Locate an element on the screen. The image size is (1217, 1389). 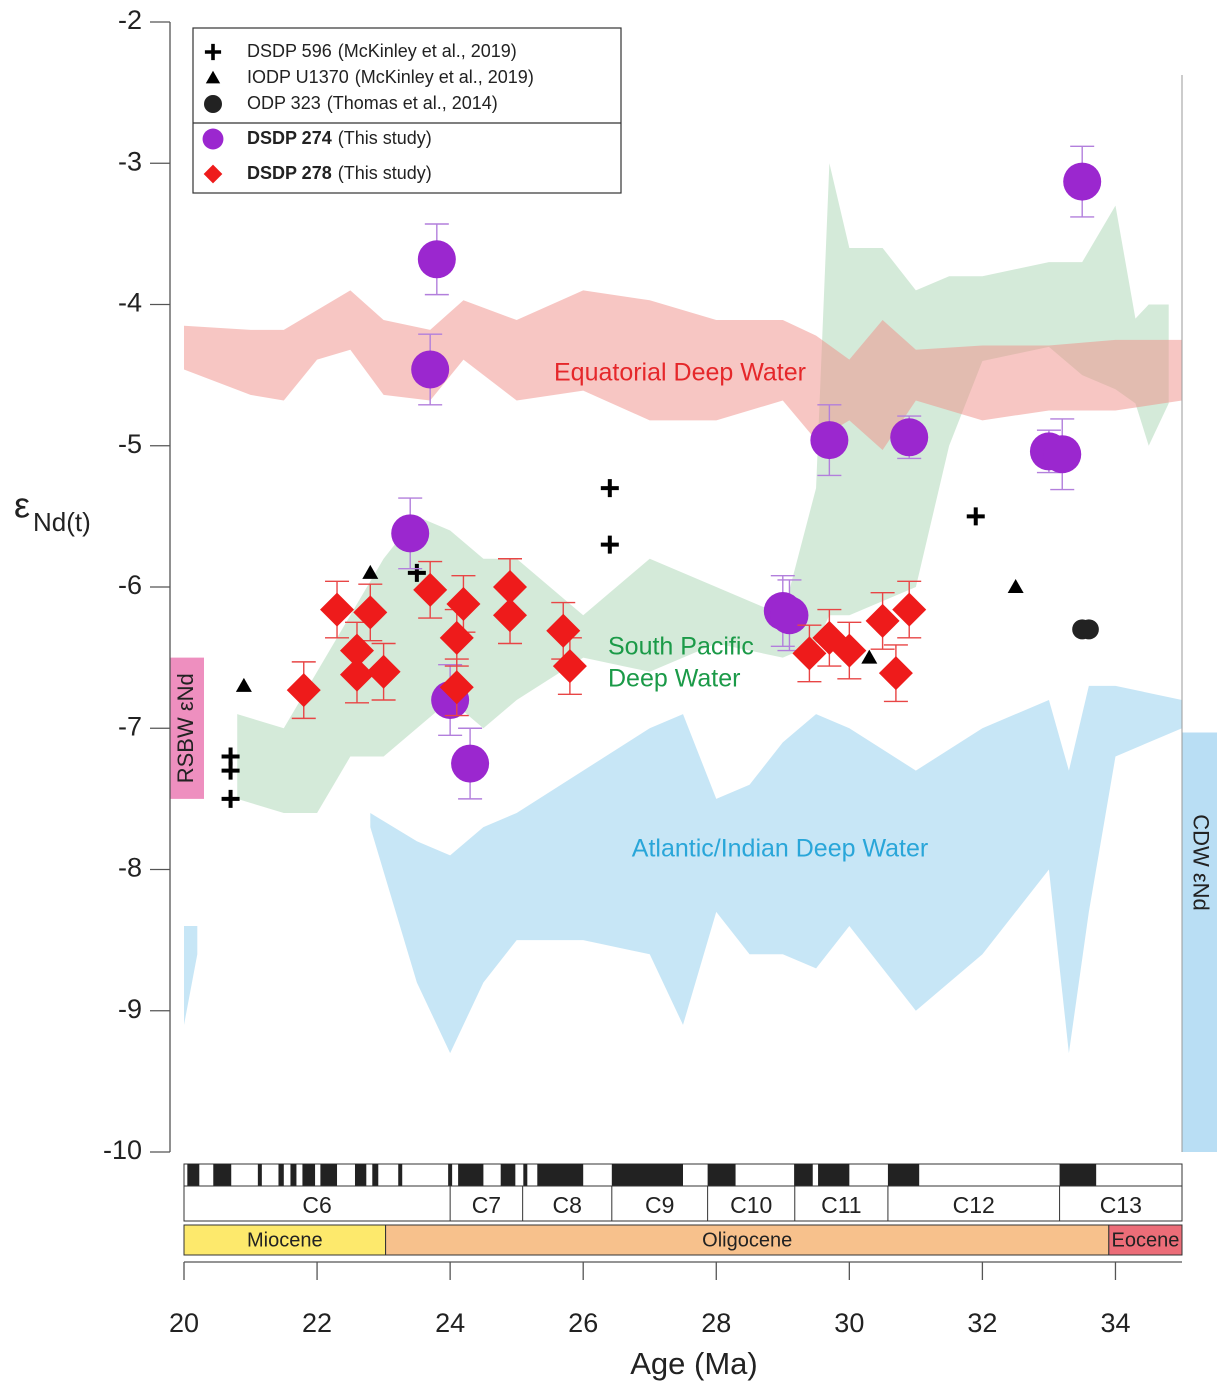
epoch-label: Miocene is located at coordinates (285, 1240).